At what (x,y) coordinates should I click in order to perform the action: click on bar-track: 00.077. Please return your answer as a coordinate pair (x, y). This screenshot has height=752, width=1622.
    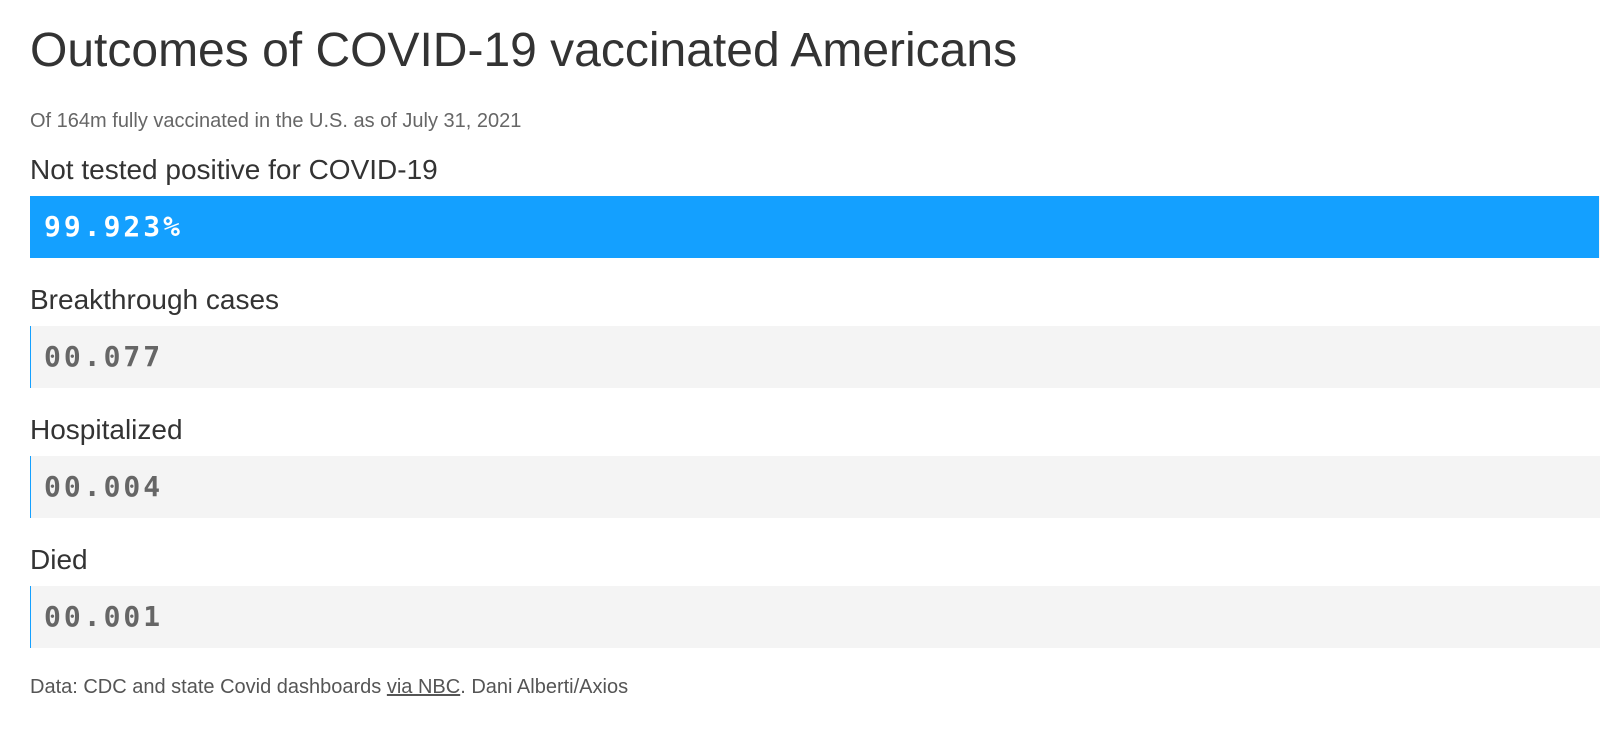
    Looking at the image, I should click on (815, 357).